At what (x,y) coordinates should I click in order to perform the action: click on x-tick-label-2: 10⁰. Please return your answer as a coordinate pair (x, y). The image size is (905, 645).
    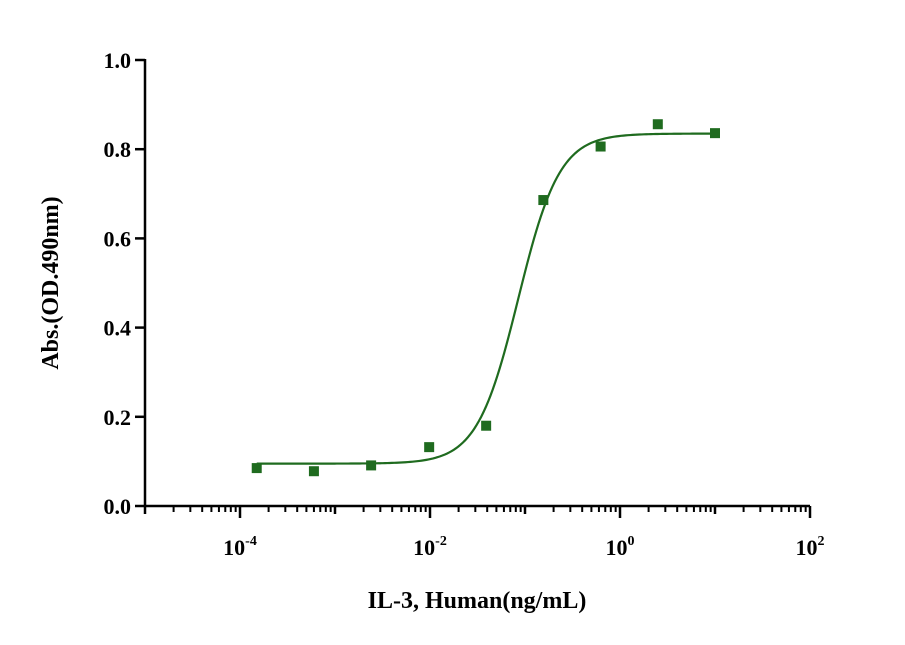
    Looking at the image, I should click on (620, 547).